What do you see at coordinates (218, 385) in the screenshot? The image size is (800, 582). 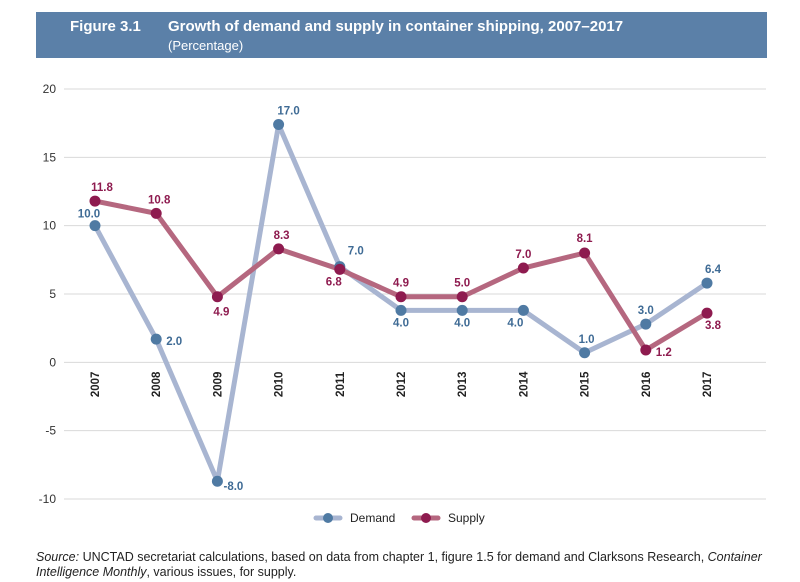 I see `x-tick-label: 2009` at bounding box center [218, 385].